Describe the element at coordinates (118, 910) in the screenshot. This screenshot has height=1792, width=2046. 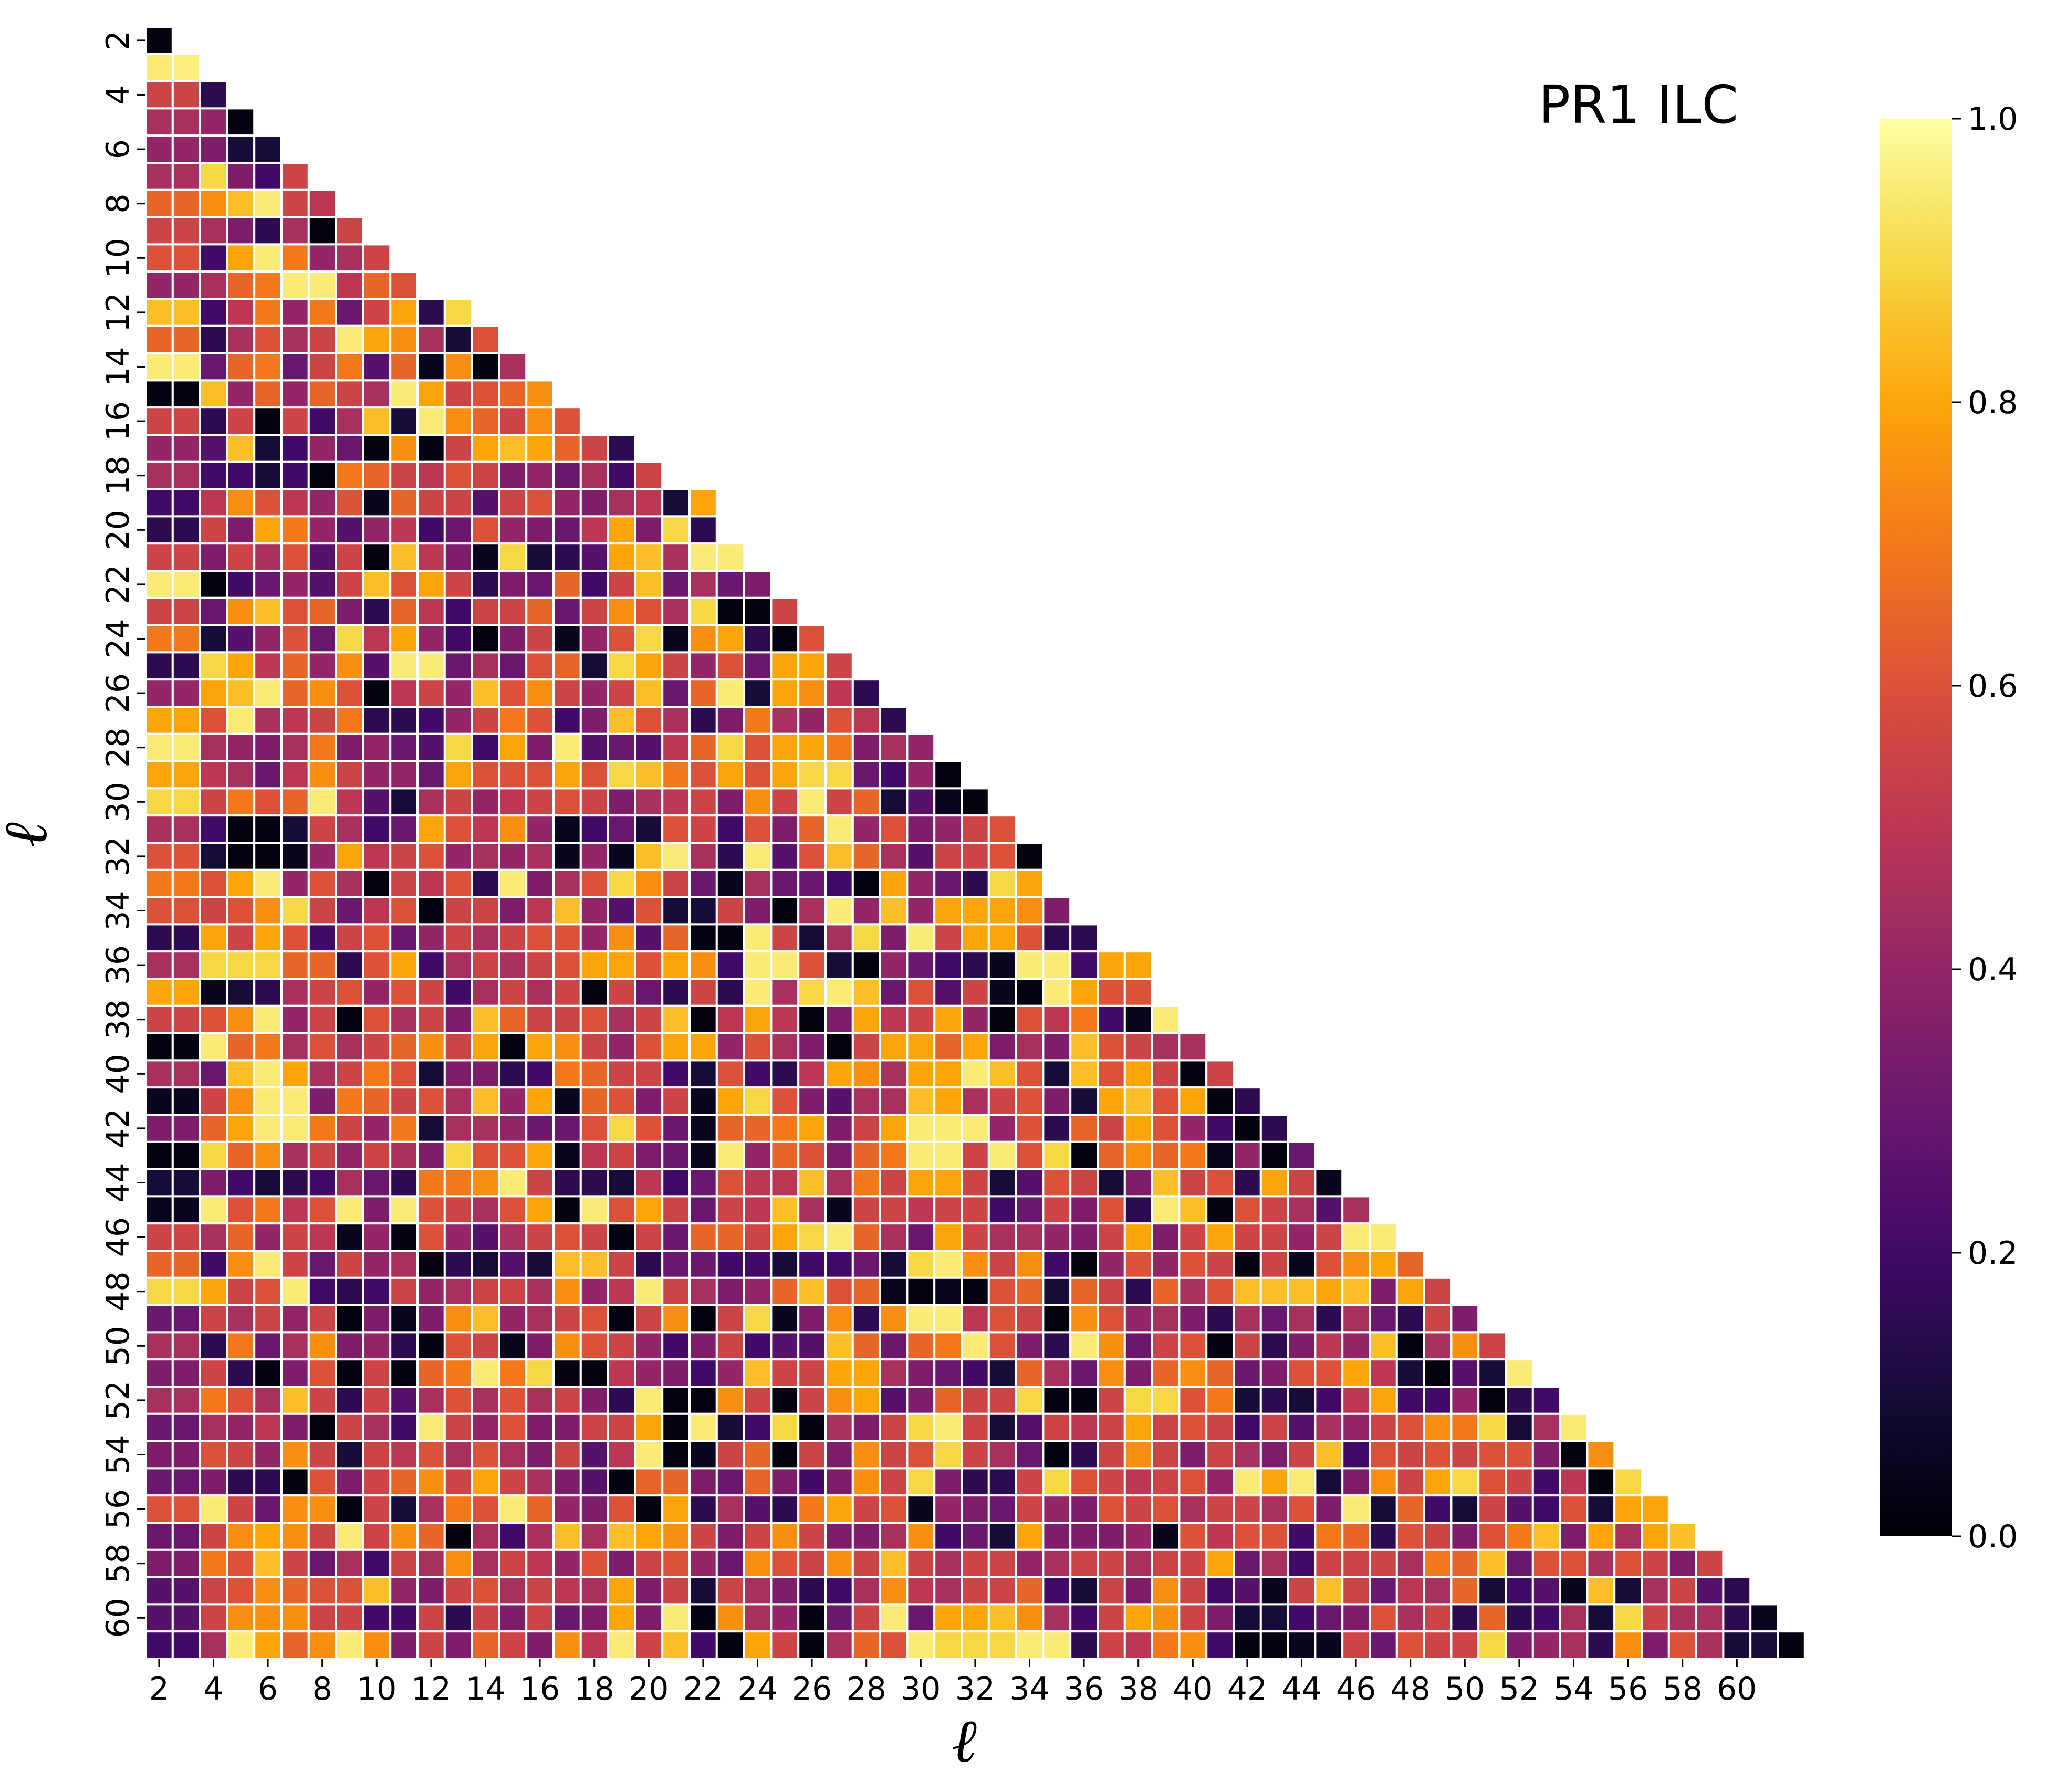
I see `y-tick-label: 34` at that location.